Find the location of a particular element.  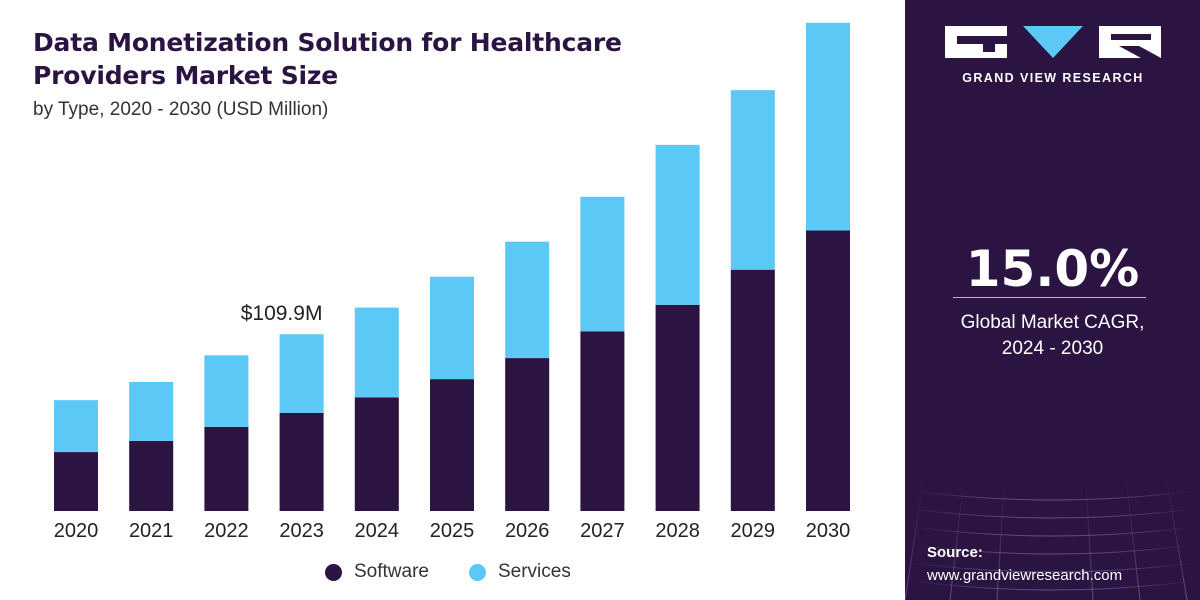

legend-label-software: Software is located at coordinates (391, 571).